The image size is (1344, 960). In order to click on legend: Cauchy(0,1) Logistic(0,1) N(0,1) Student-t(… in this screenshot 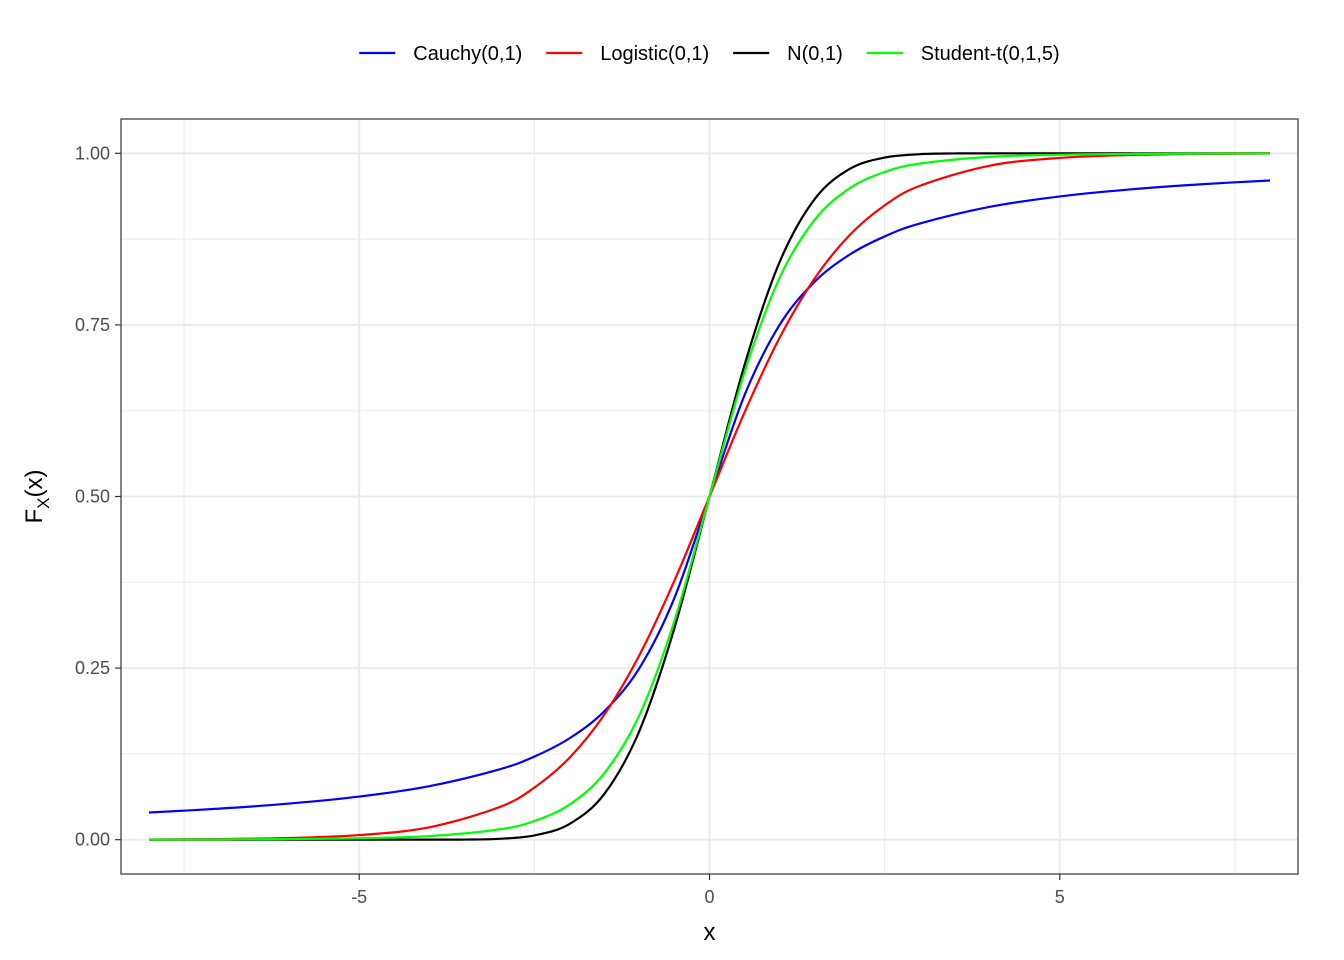, I will do `click(709, 54)`.